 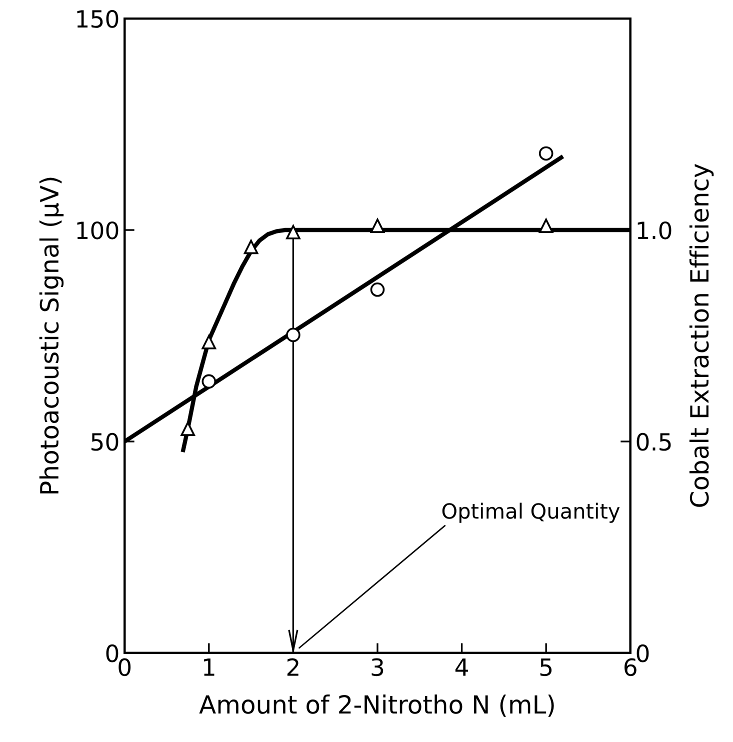 I want to click on y-tick-label: 50, so click(x=105, y=441).